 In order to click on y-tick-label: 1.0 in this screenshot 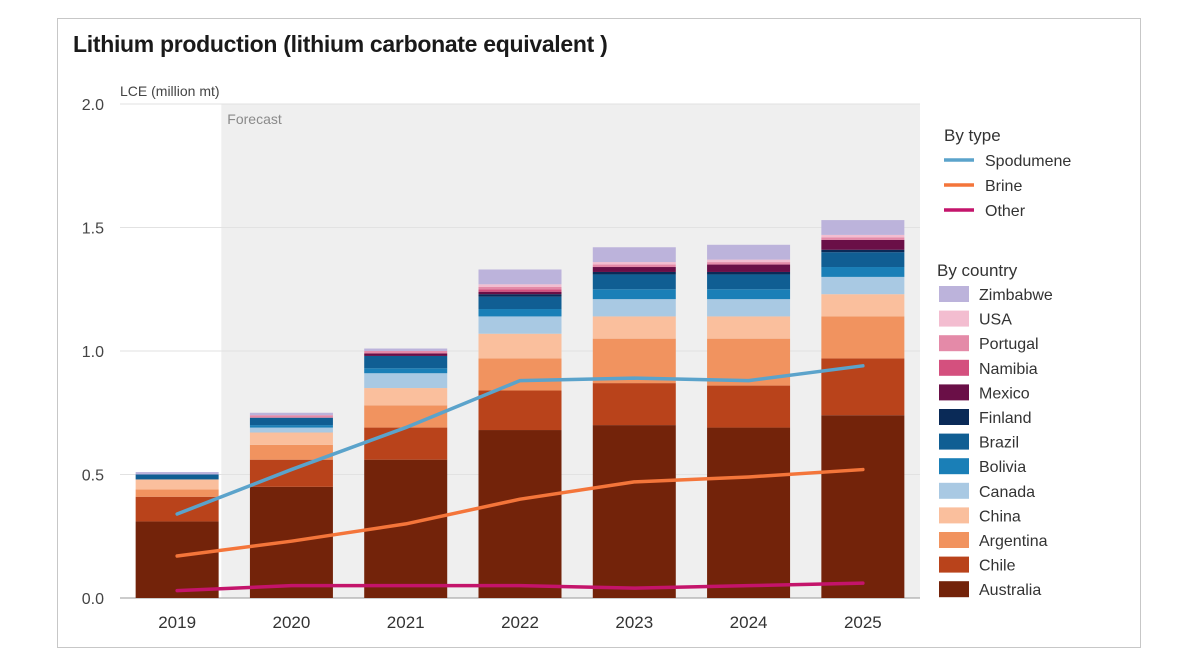, I will do `click(93, 352)`.